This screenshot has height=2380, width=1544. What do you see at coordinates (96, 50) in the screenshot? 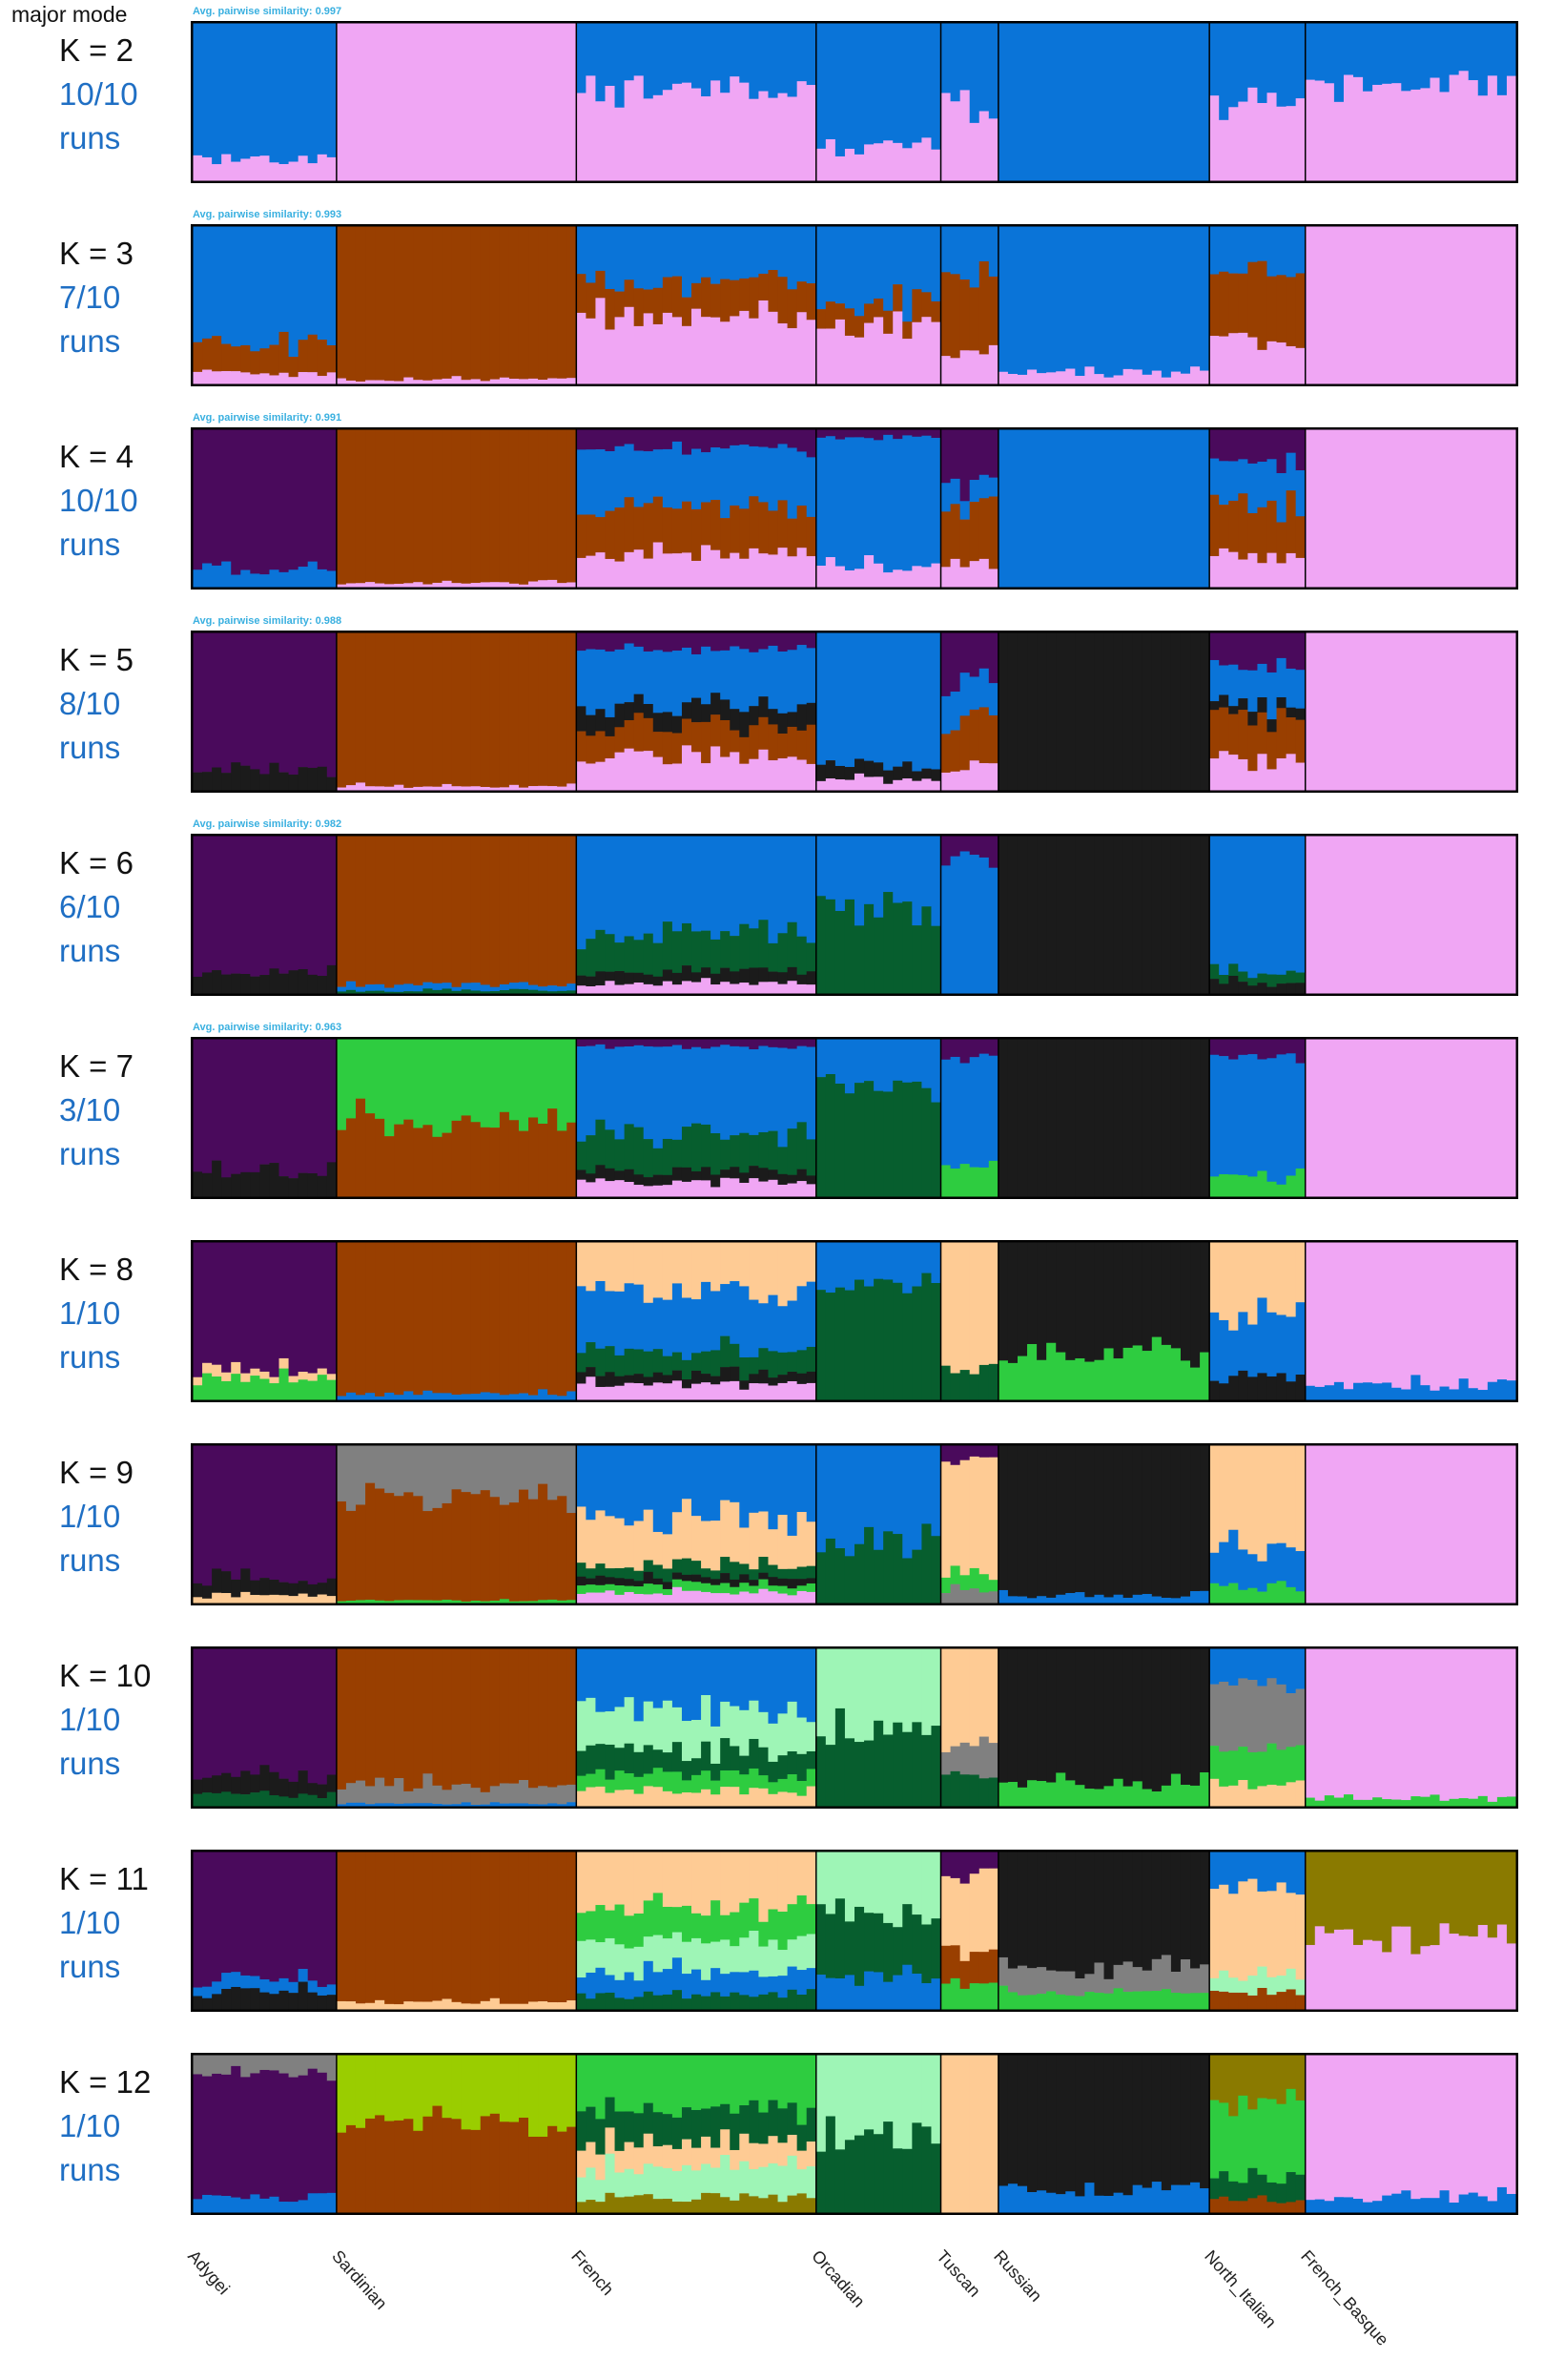
I see `k-value: K = 2` at bounding box center [96, 50].